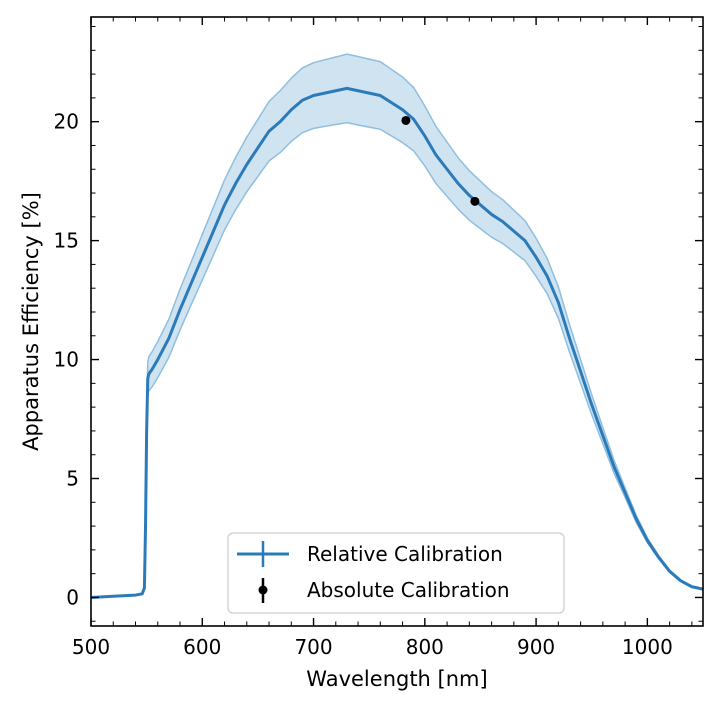  What do you see at coordinates (396, 679) in the screenshot?
I see `x-axis-label: Wavelength [nm]` at bounding box center [396, 679].